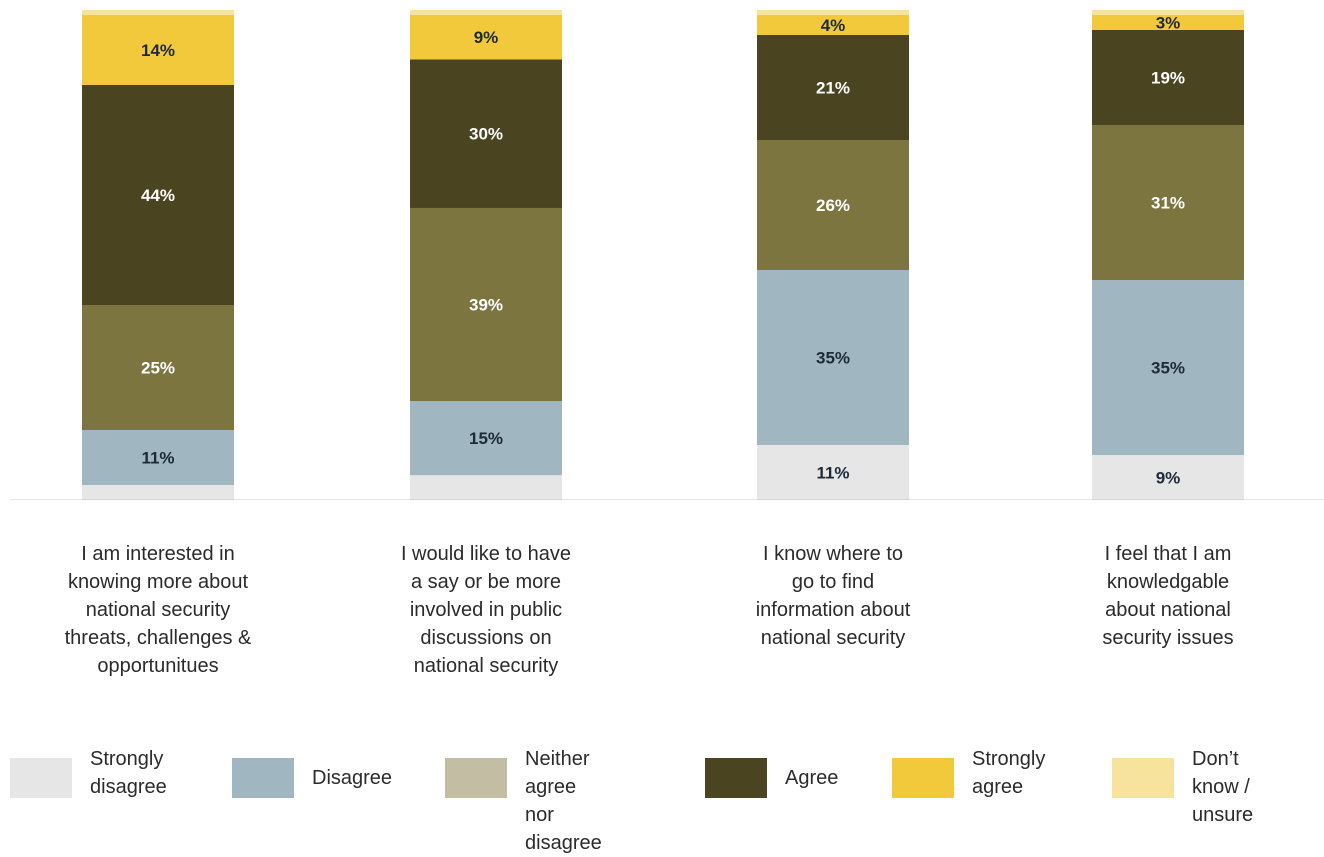 This screenshot has width=1324, height=857. I want to click on data-label: 26%, so click(833, 205).